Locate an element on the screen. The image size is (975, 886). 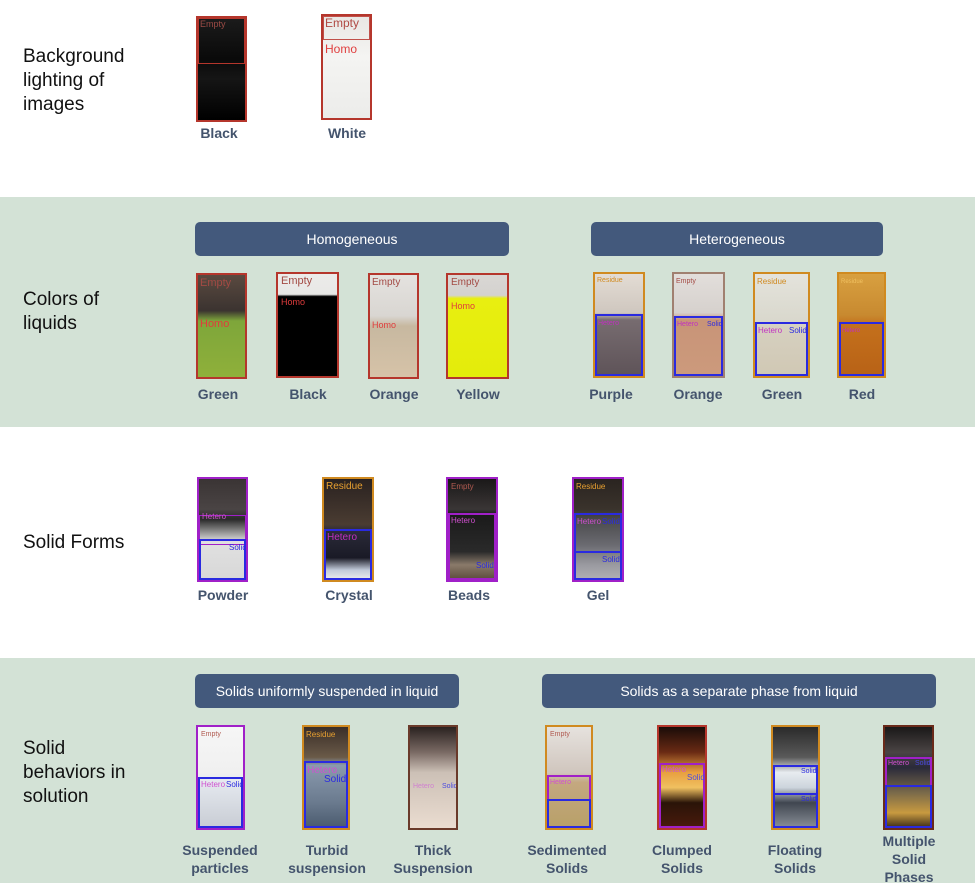
header-heterogeneous: Heterogeneous is located at coordinates (737, 239).